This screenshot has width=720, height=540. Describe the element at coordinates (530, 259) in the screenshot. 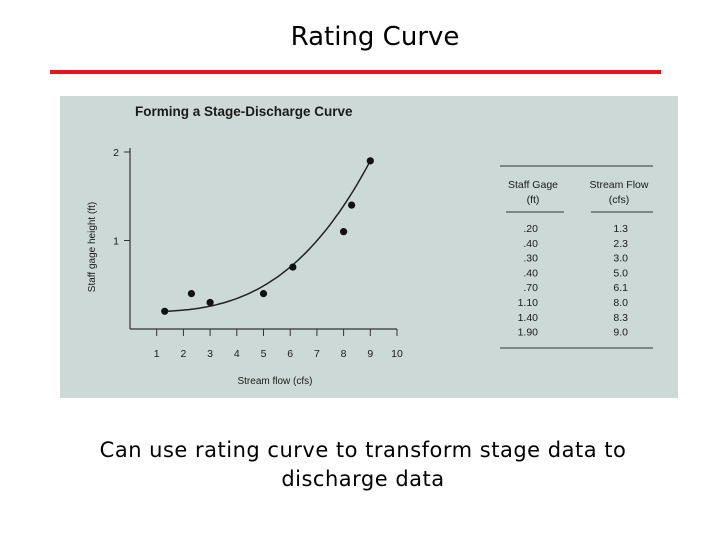

I see `table-cell-stage: .30` at that location.